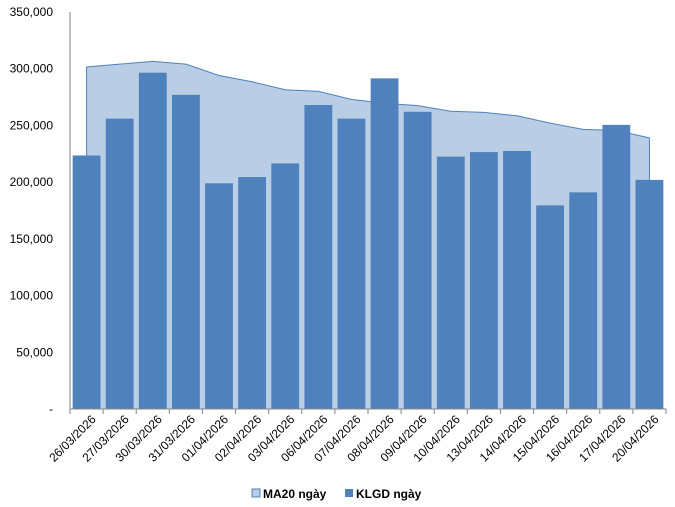 Image resolution: width=675 pixels, height=507 pixels. I want to click on y-tick-label: 250,000, so click(32, 125).